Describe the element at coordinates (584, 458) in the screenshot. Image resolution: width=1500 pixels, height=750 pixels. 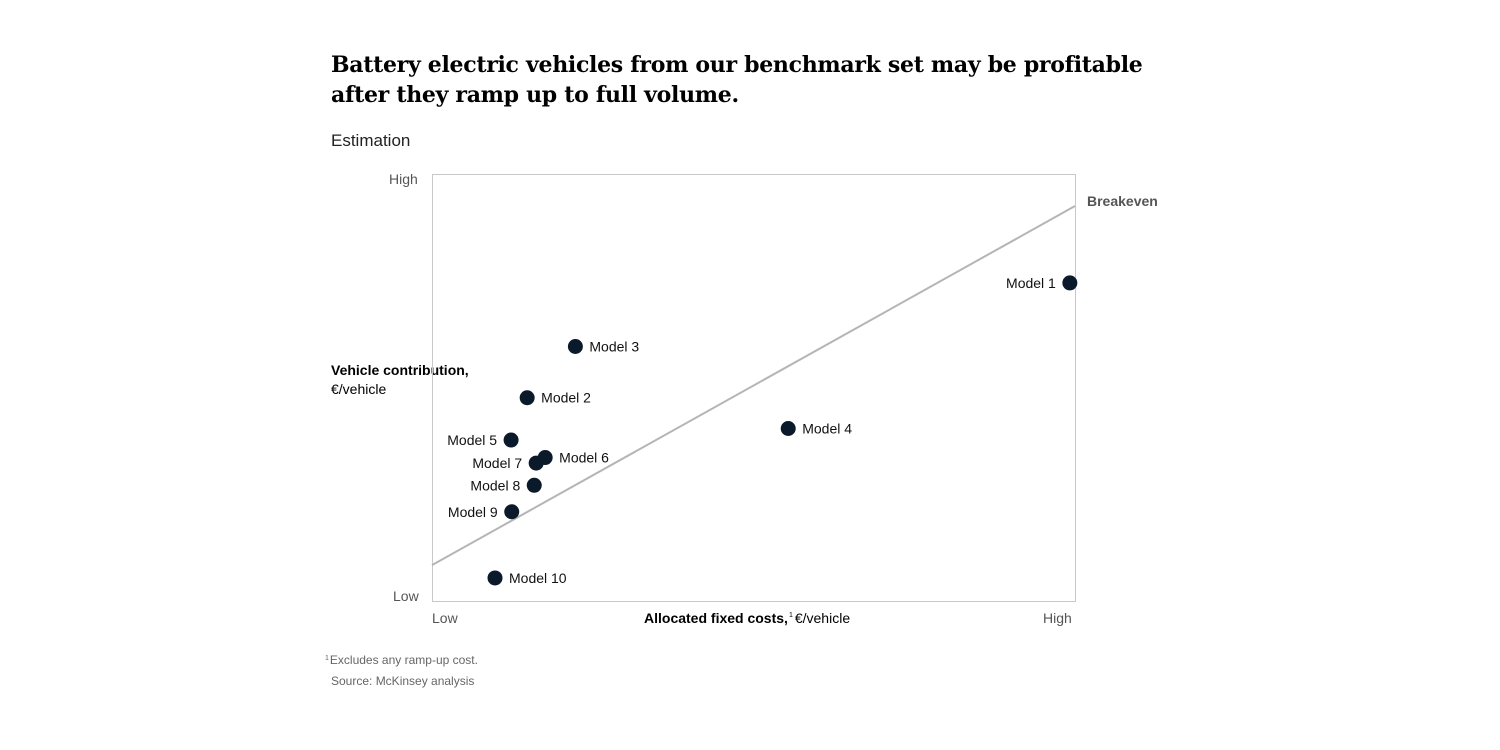
I see `data-point-label: Model 6` at that location.